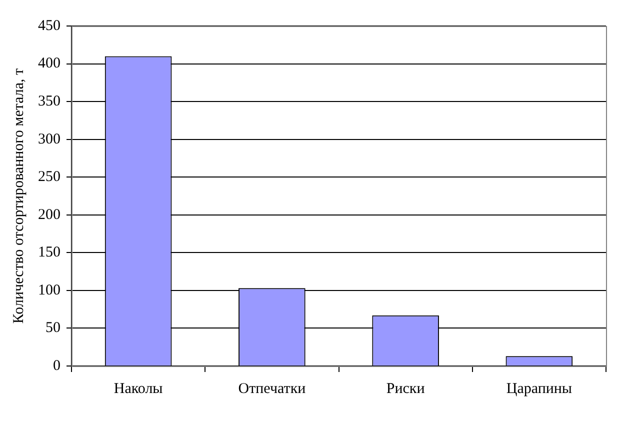 This screenshot has height=426, width=622. Describe the element at coordinates (49, 139) in the screenshot. I see `y-tick-label: 300` at that location.